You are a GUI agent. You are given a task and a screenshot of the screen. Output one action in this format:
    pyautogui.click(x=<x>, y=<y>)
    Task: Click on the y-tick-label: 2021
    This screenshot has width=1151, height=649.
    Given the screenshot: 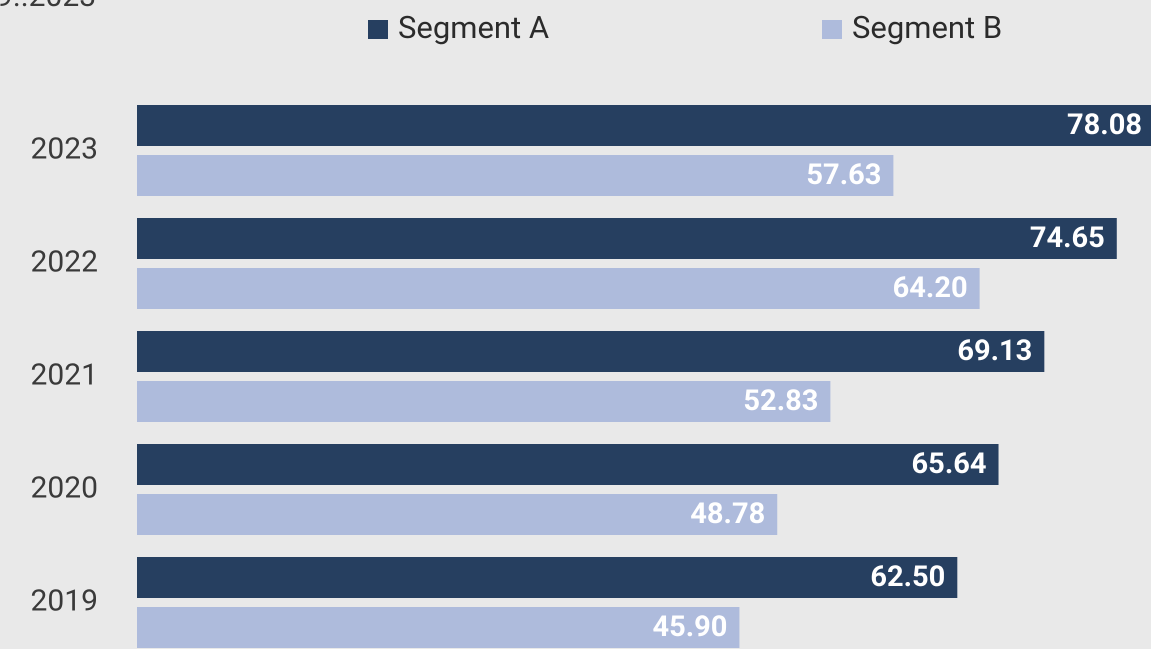 What is the action you would take?
    pyautogui.click(x=64, y=374)
    